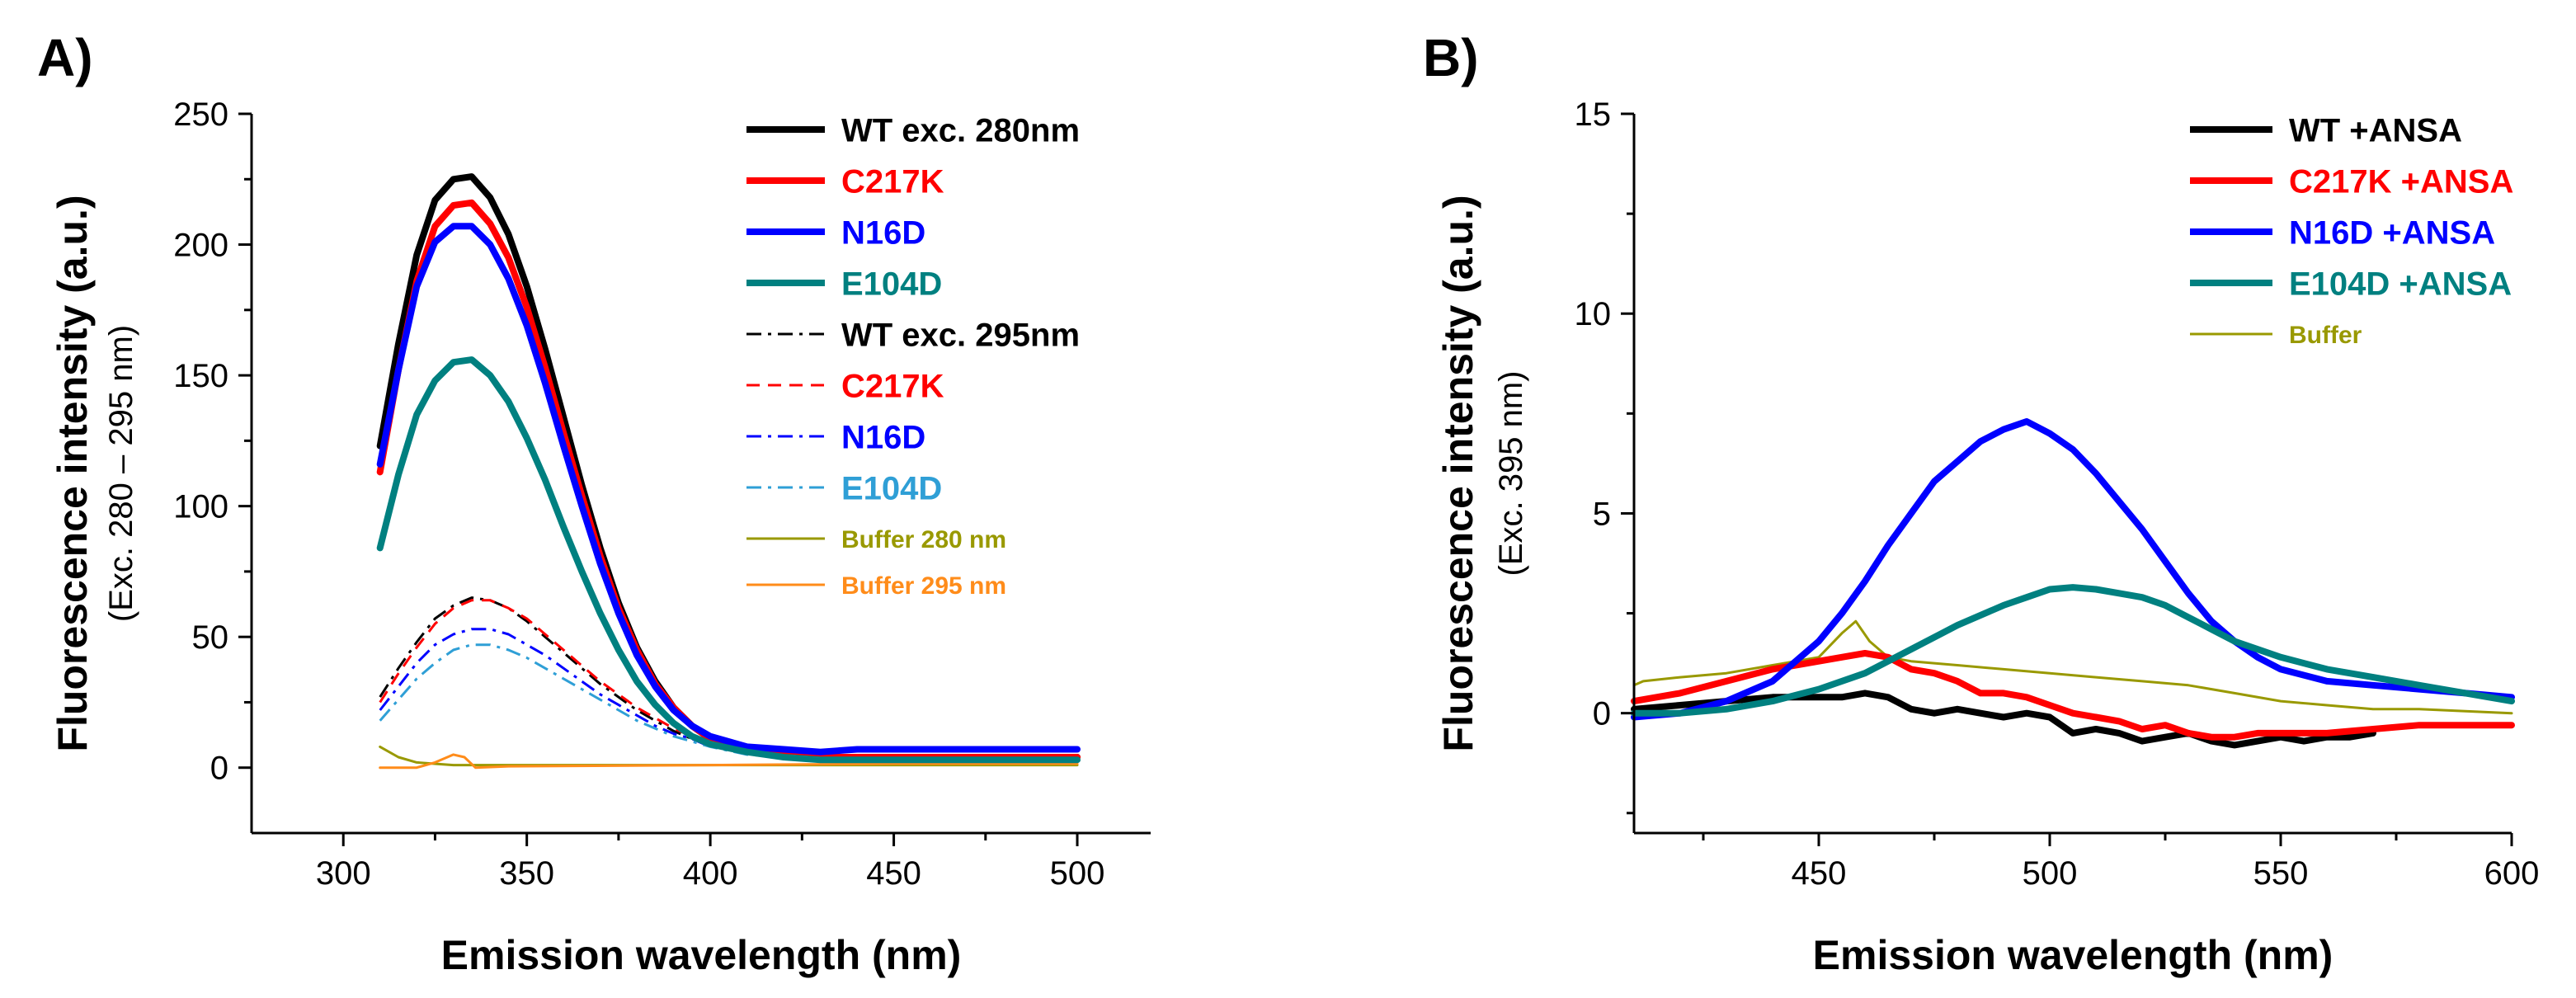 The width and height of the screenshot is (2576, 998). I want to click on x-tick-label: 550, so click(2281, 873).